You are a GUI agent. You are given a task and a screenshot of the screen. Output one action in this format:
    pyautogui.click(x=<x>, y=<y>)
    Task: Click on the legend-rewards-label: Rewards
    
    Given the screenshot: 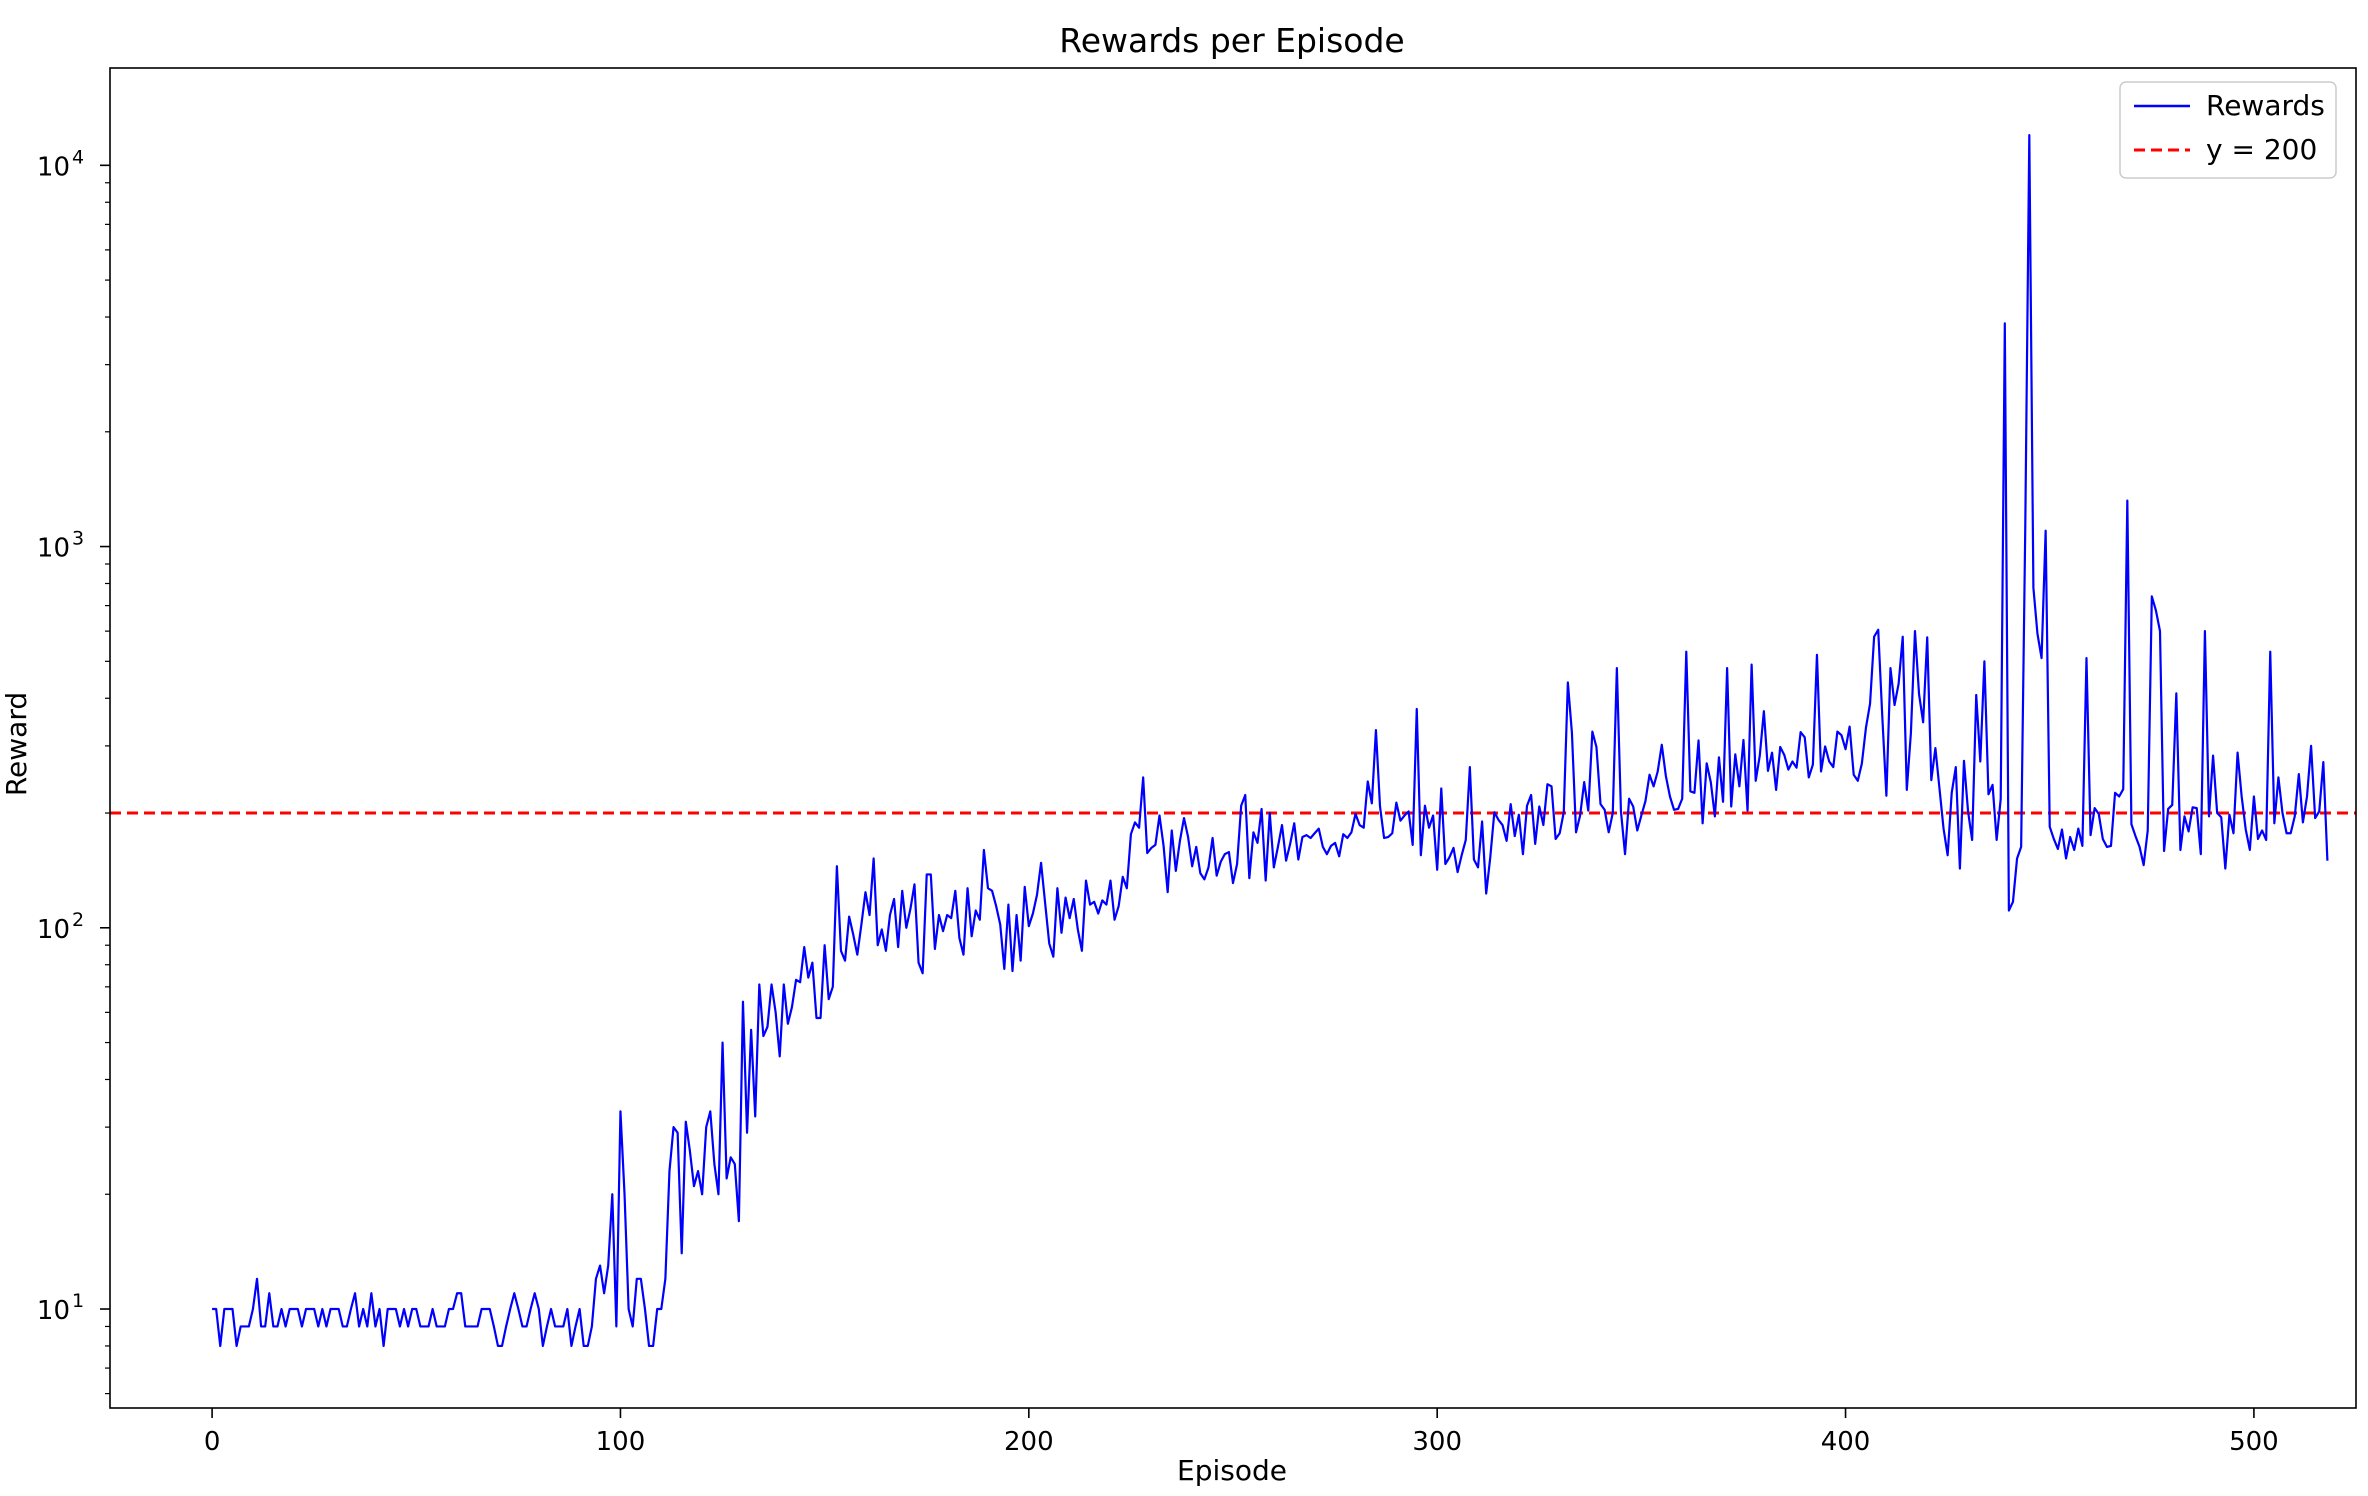 What is the action you would take?
    pyautogui.click(x=2265, y=105)
    